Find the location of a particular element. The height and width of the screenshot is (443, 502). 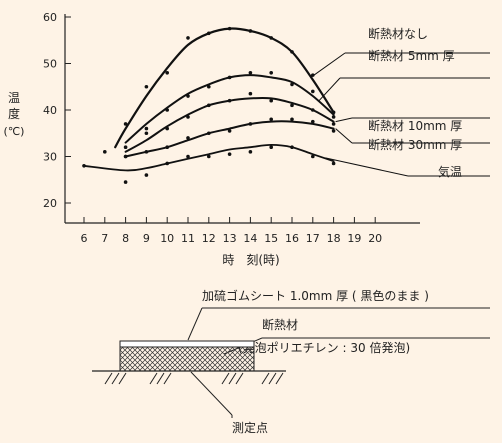

x-tick-group: 6 7 8 9 10 11 12 13 14 15 16 17 18 19 20 is located at coordinates (231, 231).